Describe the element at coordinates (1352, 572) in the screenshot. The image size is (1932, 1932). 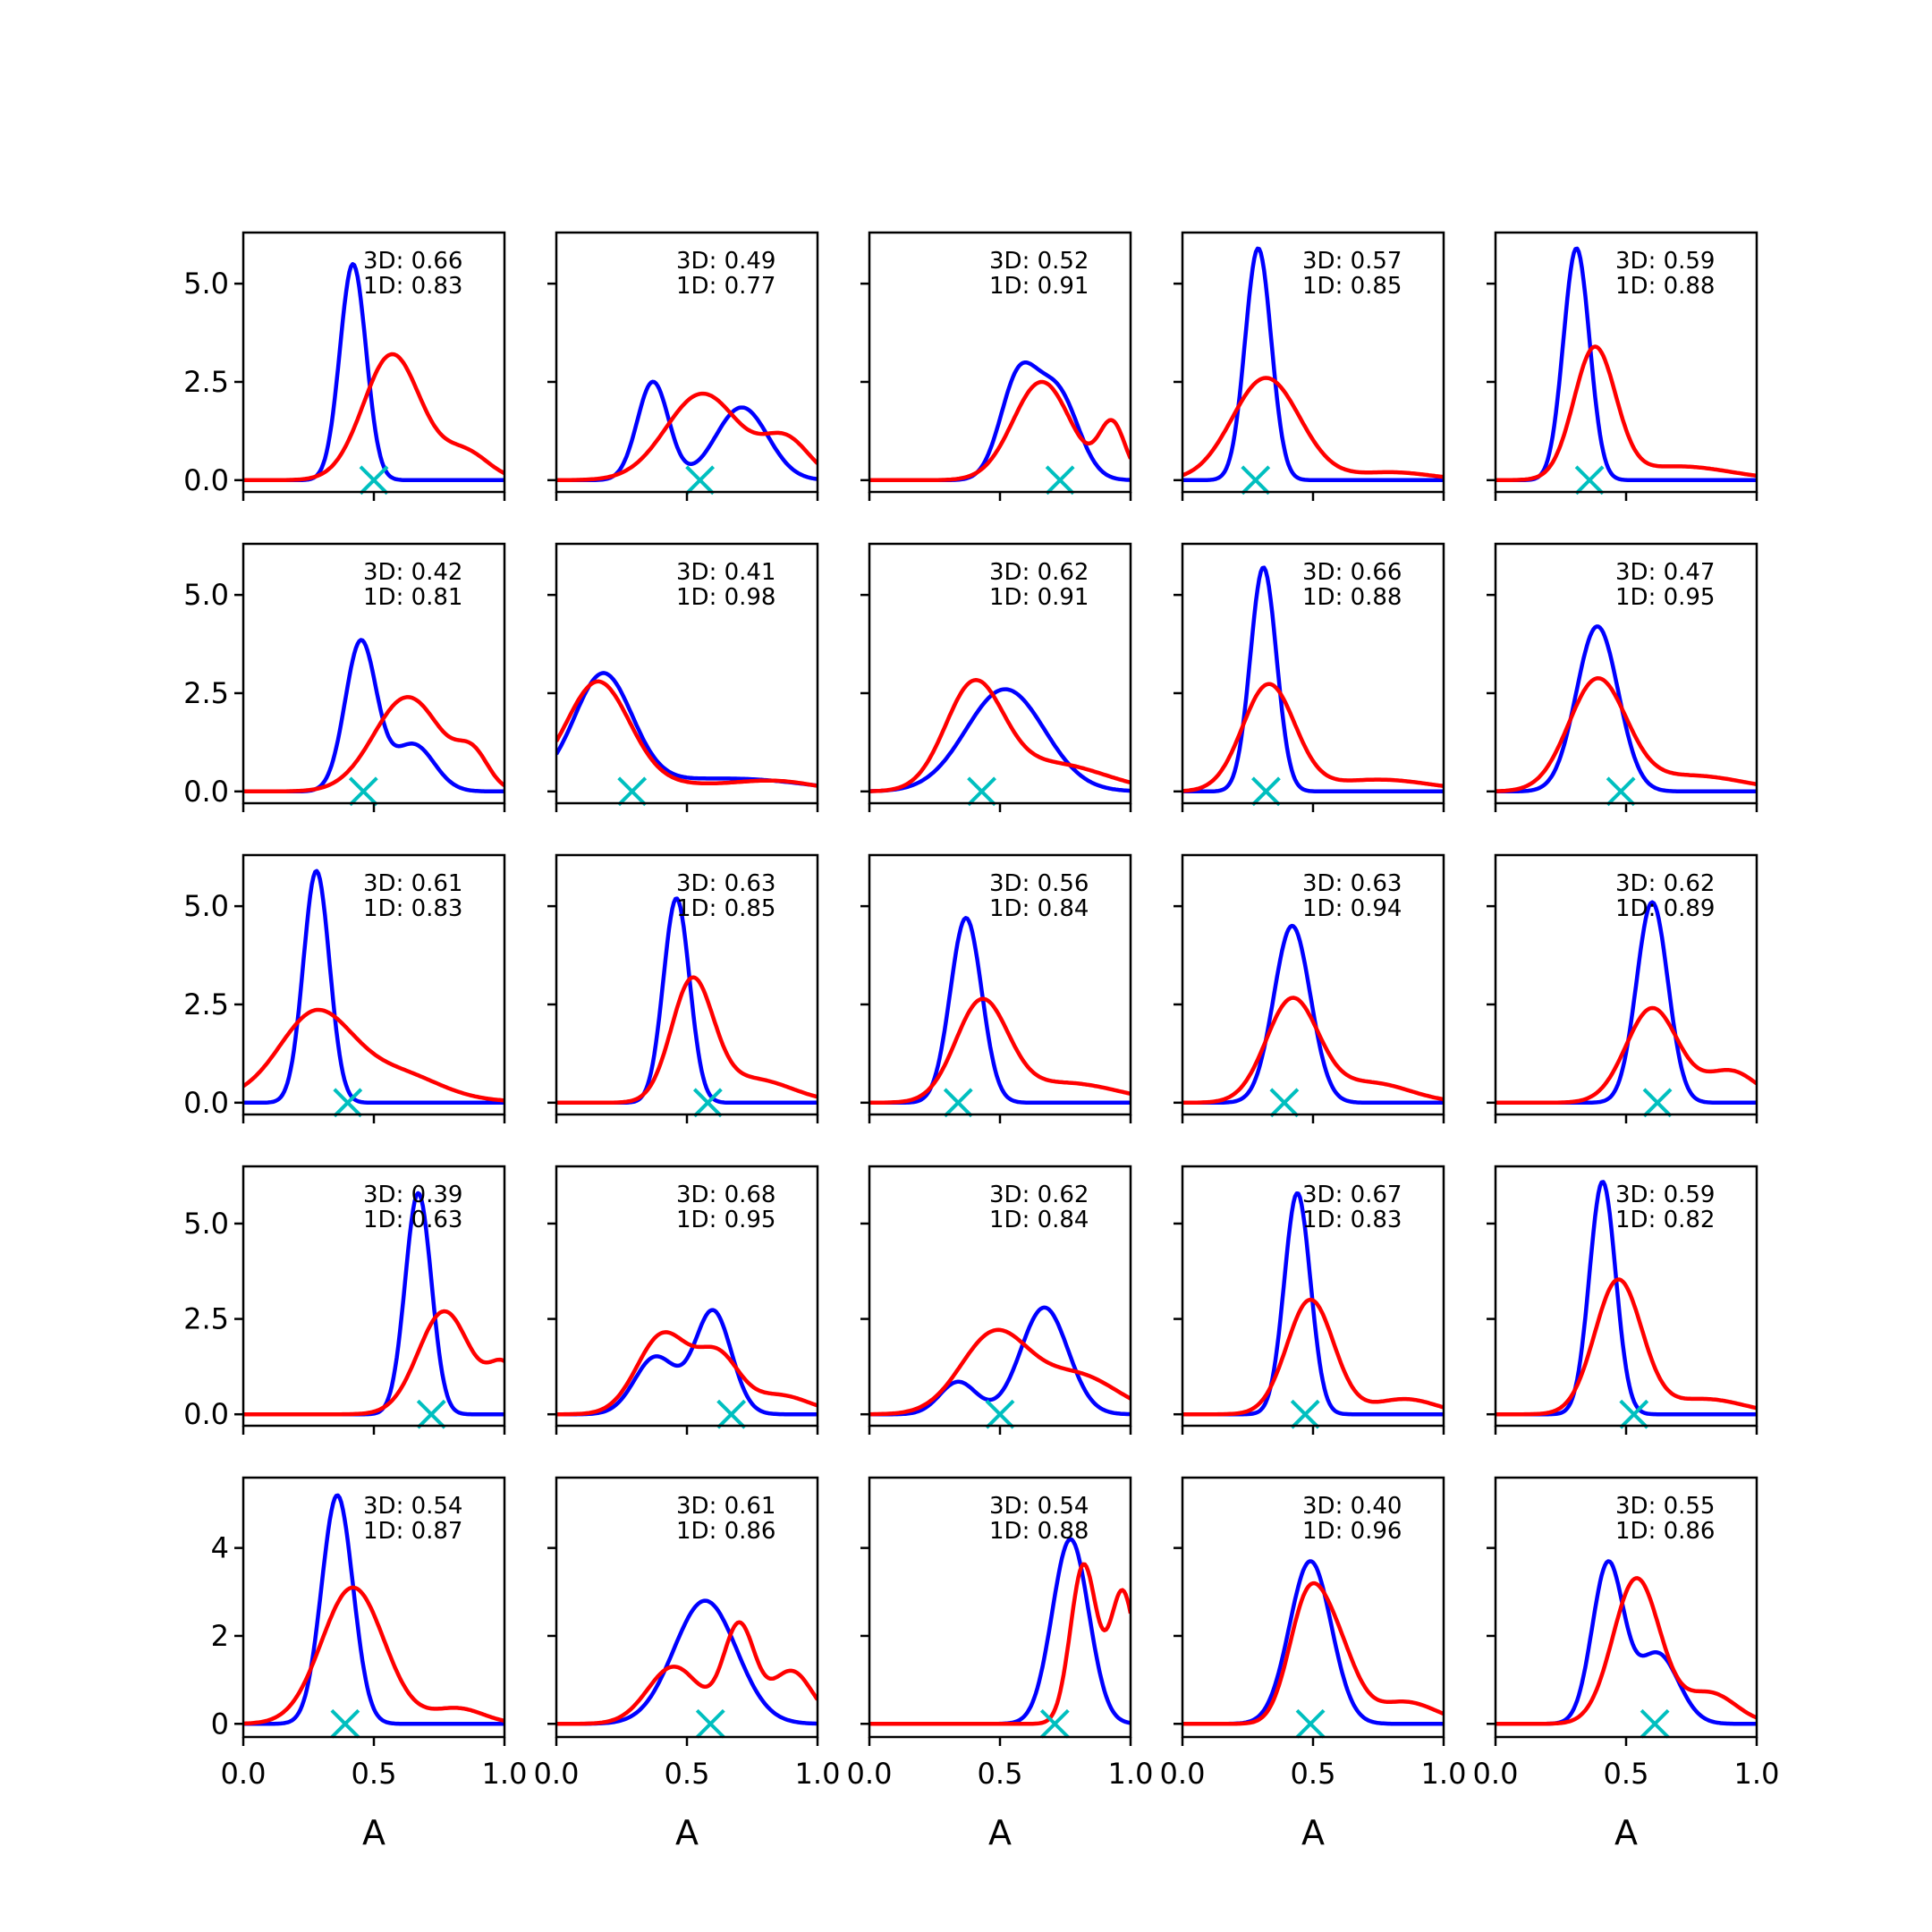
I see `annotation-3d: 3D: 0.66` at that location.